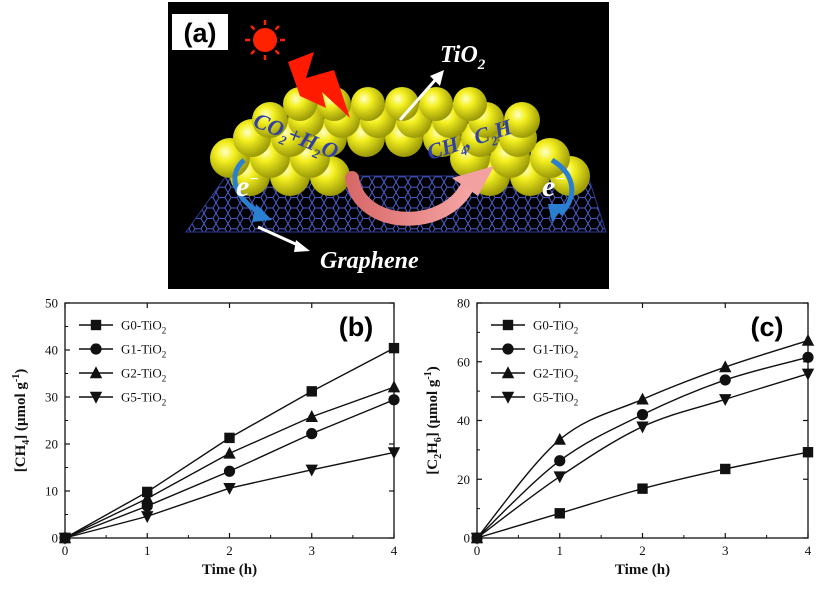  What do you see at coordinates (433, 420) in the screenshot?
I see `y-axis-title: [C2H6] (μmol g-1)` at bounding box center [433, 420].